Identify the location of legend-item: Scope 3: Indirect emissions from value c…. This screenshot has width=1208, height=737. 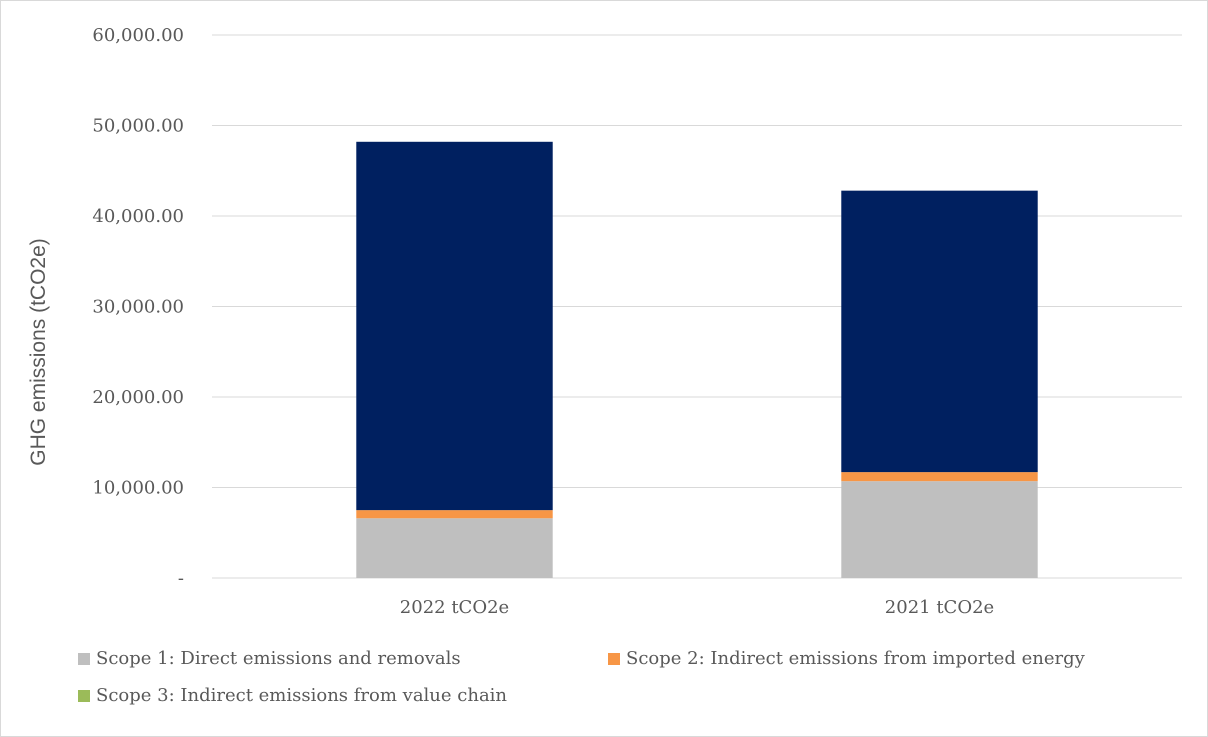
(292, 695).